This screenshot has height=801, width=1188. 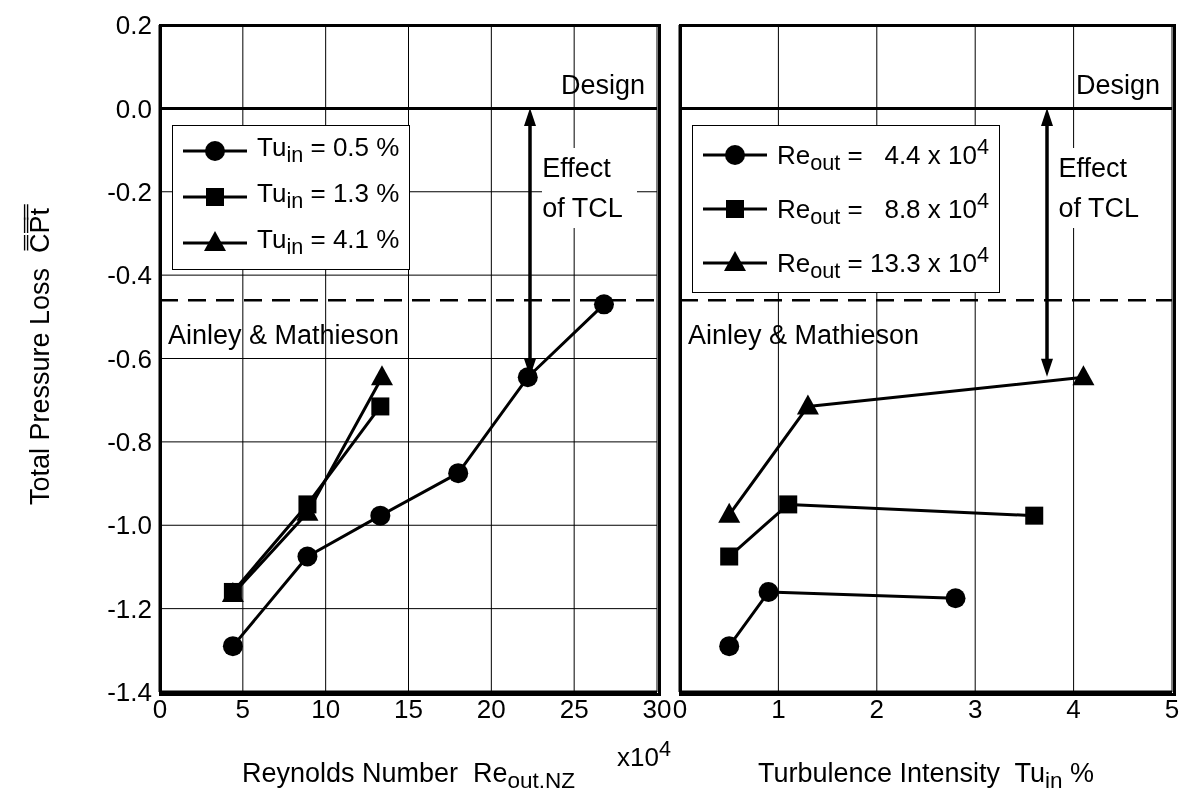 What do you see at coordinates (926, 776) in the screenshot?
I see `x-axis-title: Turbulence Intensity Tu$_{in}$ %` at bounding box center [926, 776].